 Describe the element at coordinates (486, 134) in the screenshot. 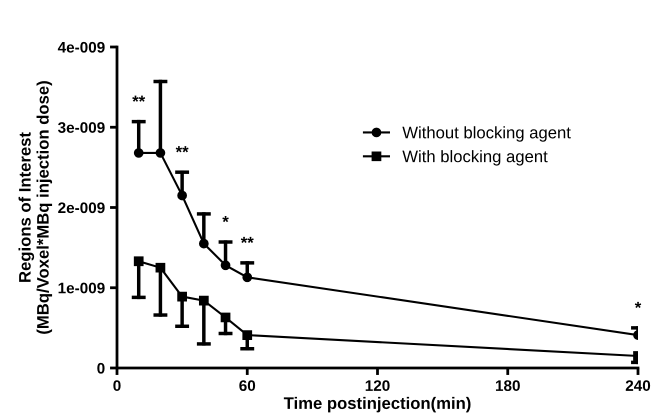

I see `legend-label: Without blocking agent` at that location.